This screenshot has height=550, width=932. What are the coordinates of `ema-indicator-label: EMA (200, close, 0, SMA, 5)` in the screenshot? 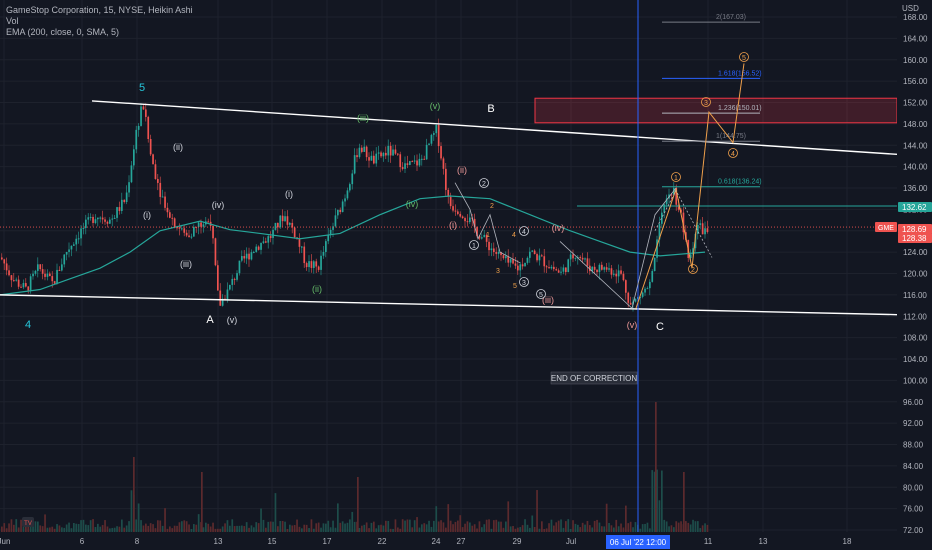 It's located at (63, 32).